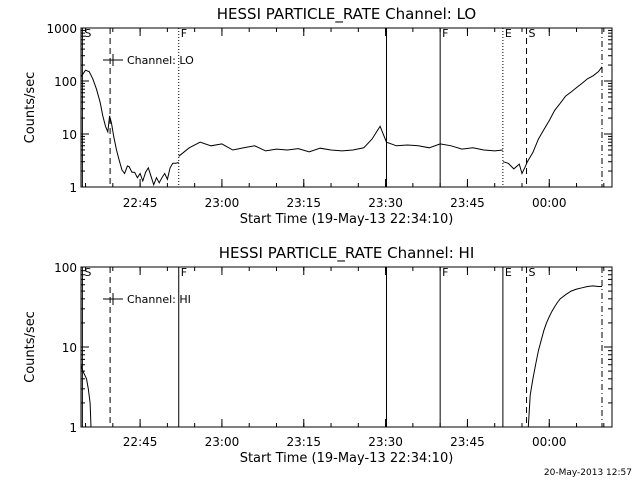 The width and height of the screenshot is (640, 480). Describe the element at coordinates (587, 473) in the screenshot. I see `generation-timestamp: 20-May-2013 12:57` at that location.